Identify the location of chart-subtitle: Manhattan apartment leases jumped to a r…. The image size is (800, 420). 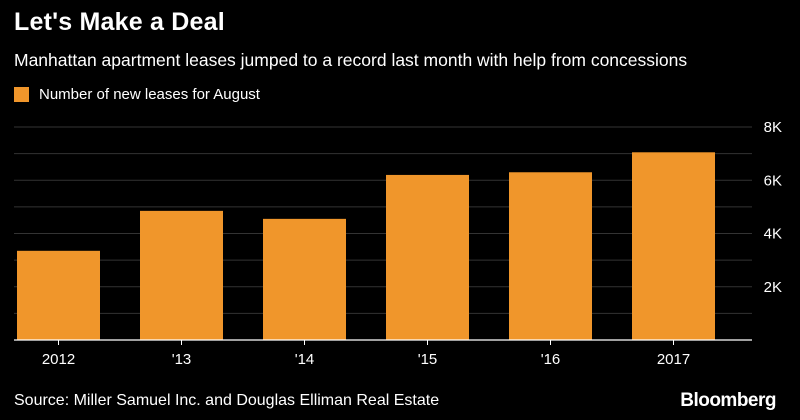
(351, 60).